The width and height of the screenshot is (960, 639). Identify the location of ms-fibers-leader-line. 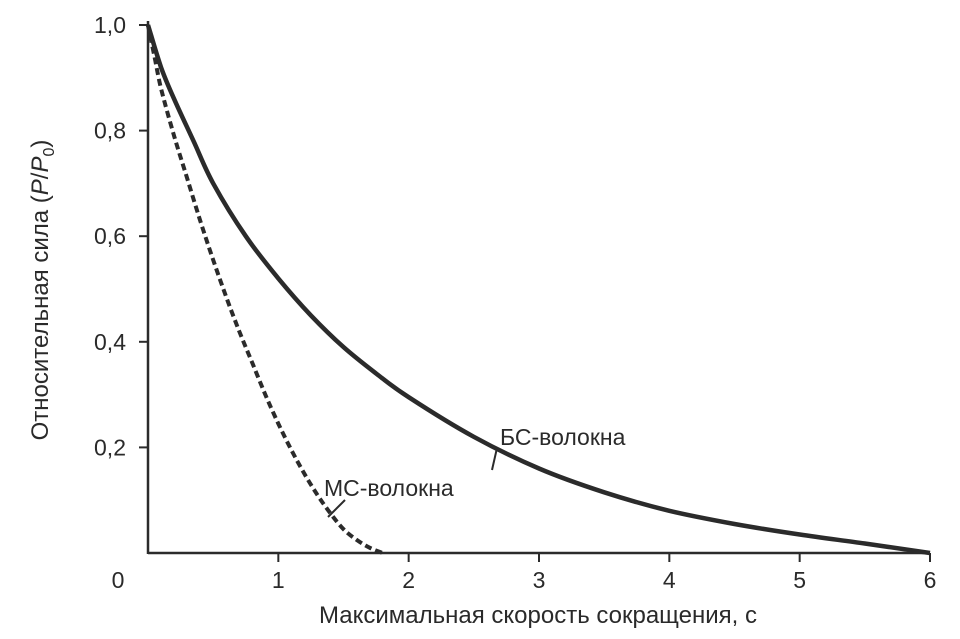
(336, 508).